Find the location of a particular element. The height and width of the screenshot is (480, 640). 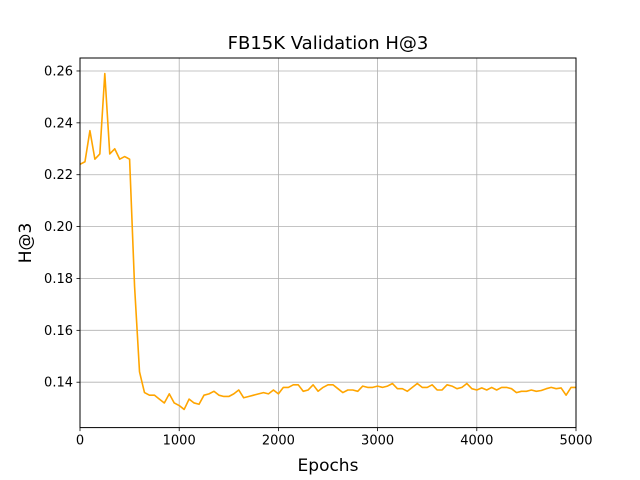

y-tick-label: 0.14 is located at coordinates (58, 383).